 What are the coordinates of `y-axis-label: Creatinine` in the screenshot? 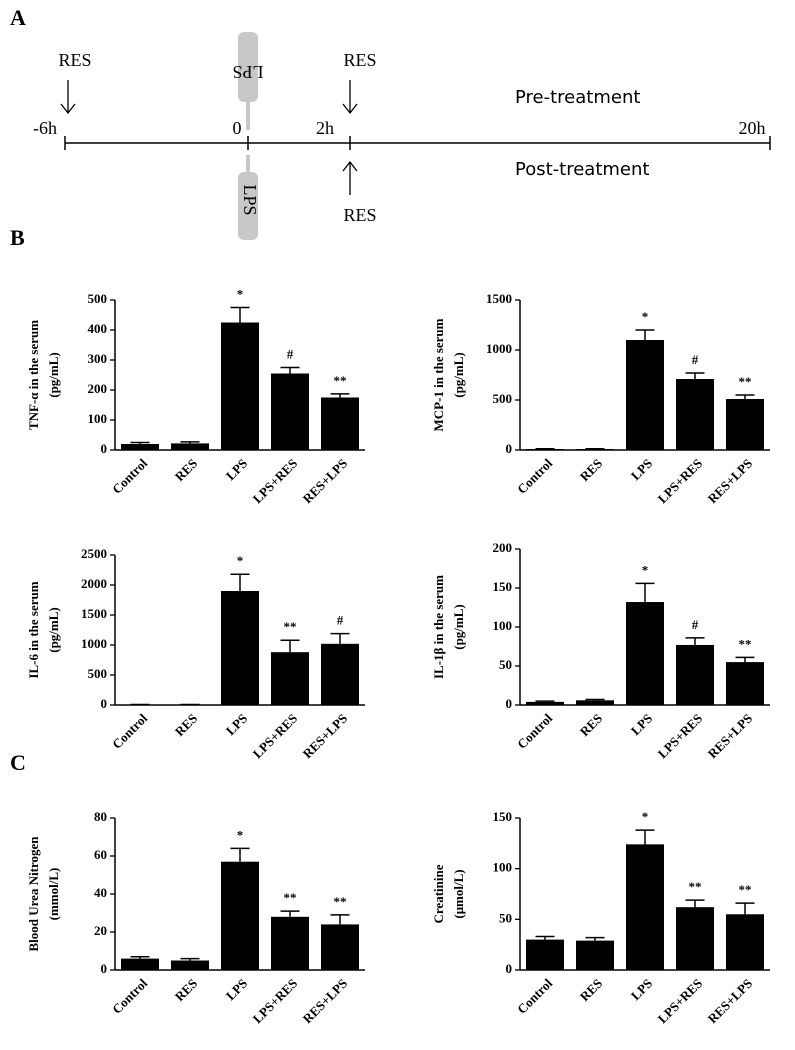 It's located at (438, 893).